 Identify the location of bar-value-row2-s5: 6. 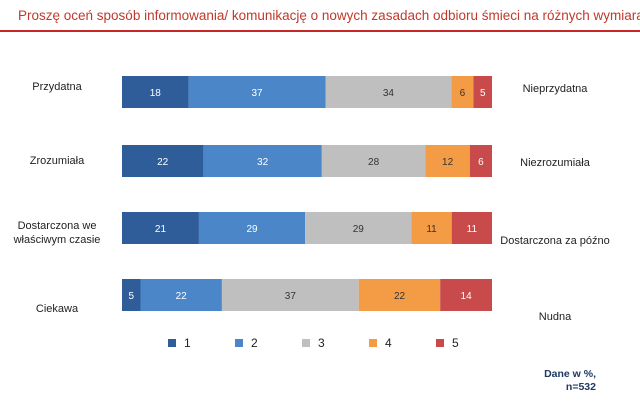
(481, 162).